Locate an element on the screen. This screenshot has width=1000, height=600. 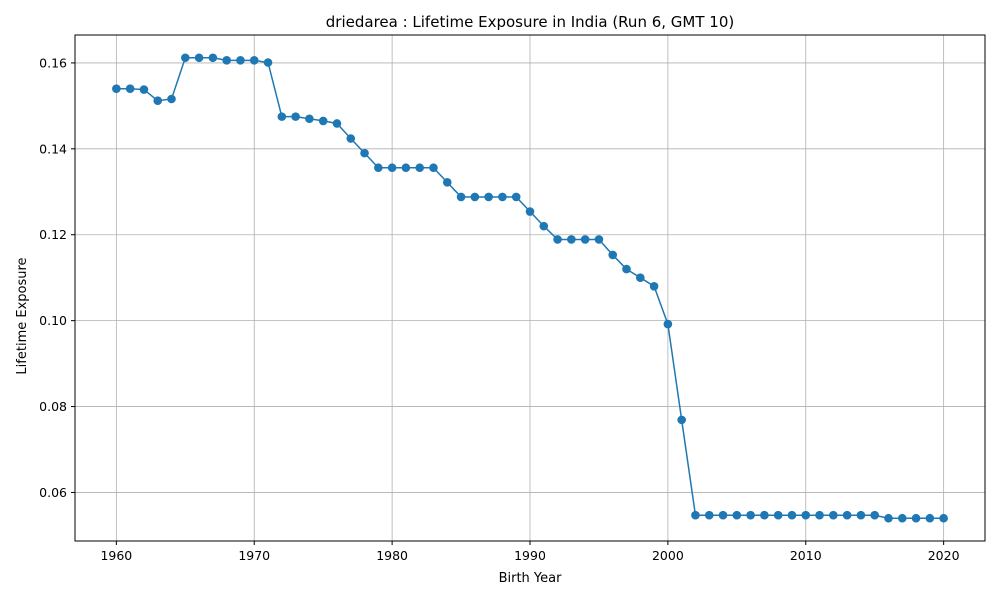
x-tick-label: 2010 is located at coordinates (806, 555).